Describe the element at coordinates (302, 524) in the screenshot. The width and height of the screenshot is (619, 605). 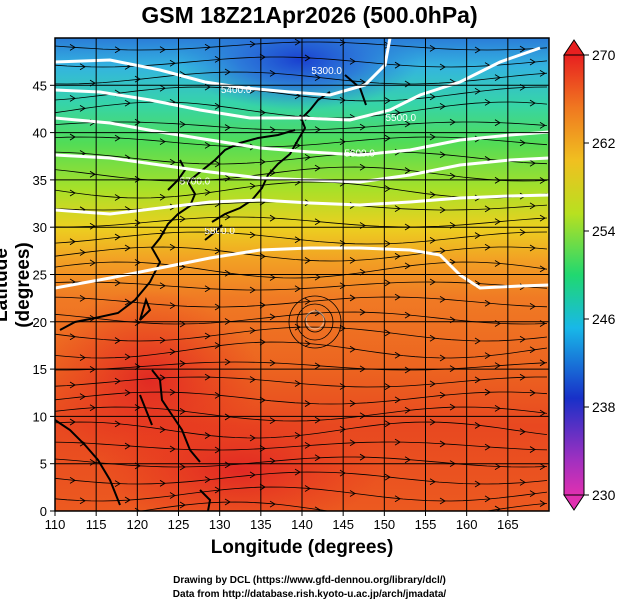
I see `x-tick-label: 140` at that location.